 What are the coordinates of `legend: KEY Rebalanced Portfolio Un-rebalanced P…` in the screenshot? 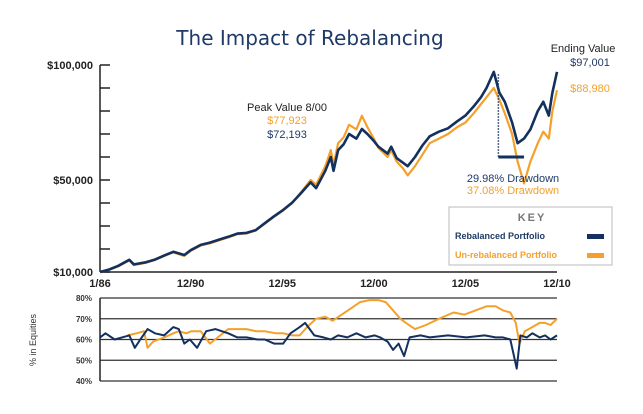 It's located at (530, 236).